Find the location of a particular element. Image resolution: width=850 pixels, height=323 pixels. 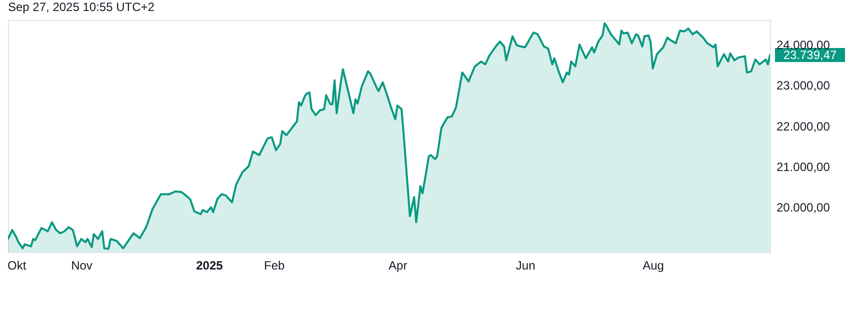

x-tick-label: 2025 is located at coordinates (210, 265).